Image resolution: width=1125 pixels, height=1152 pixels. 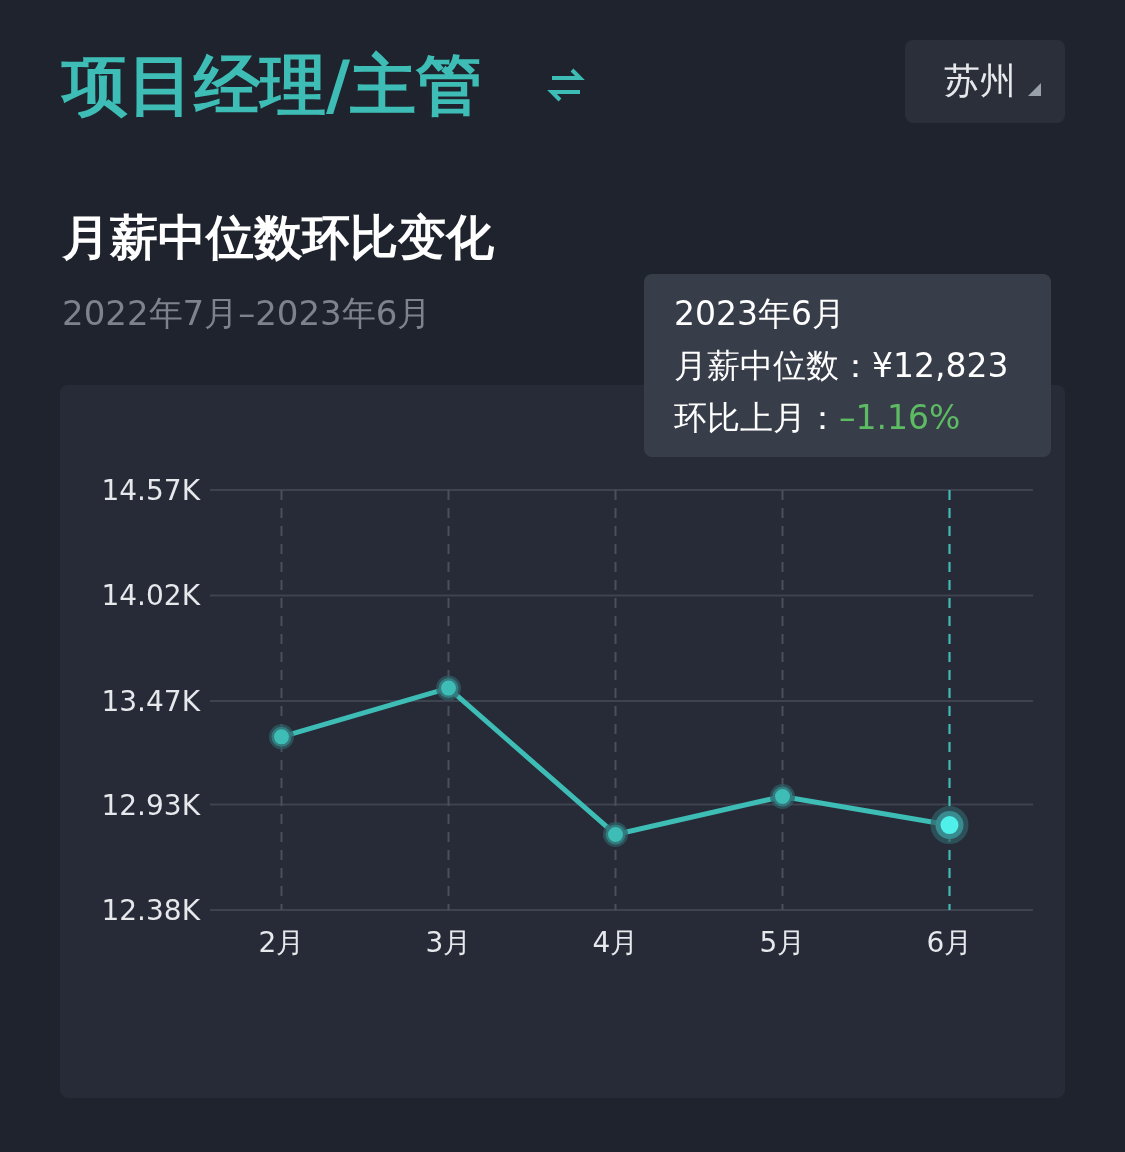 I want to click on y-tick-label: 14.02K, so click(x=151, y=596).